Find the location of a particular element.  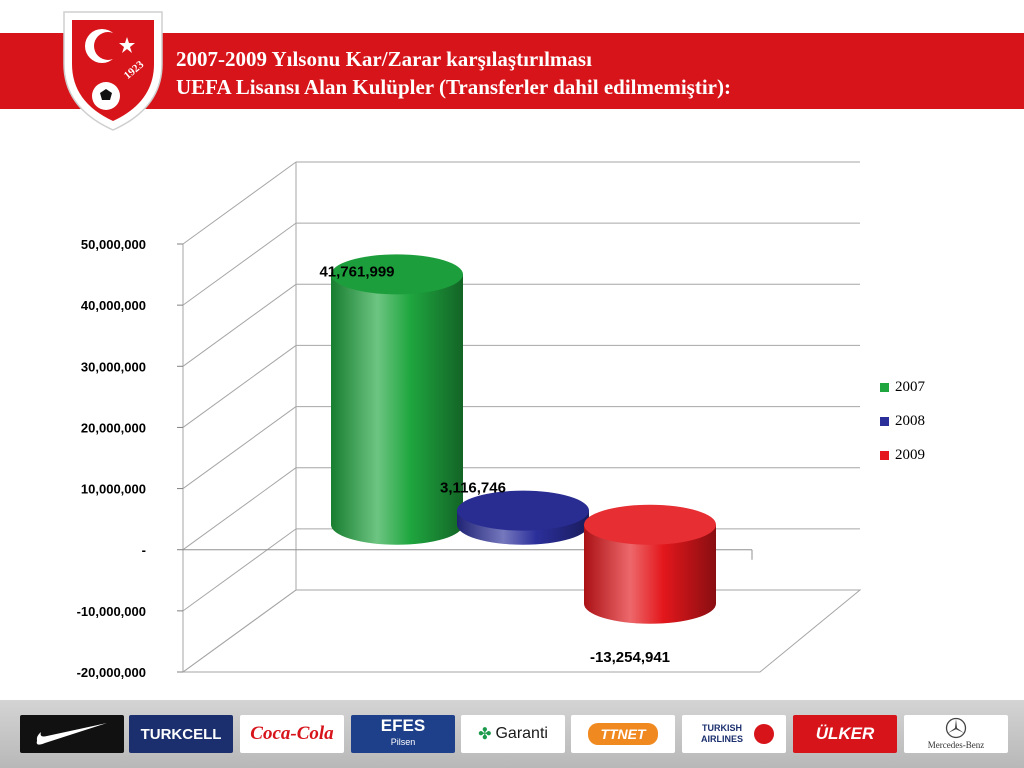

sponsor-mercedes: Mercedes-Benz is located at coordinates (956, 734).